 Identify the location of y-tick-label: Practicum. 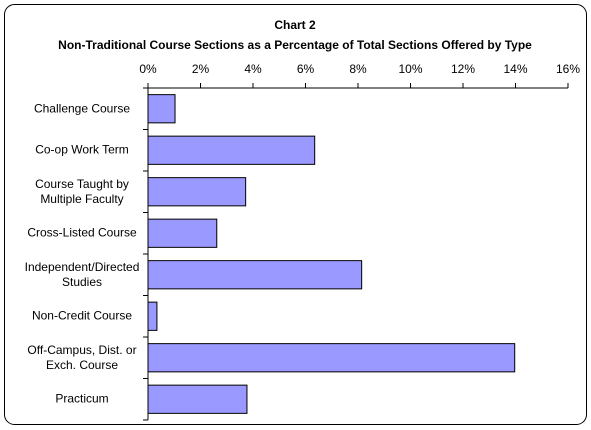
(82, 398).